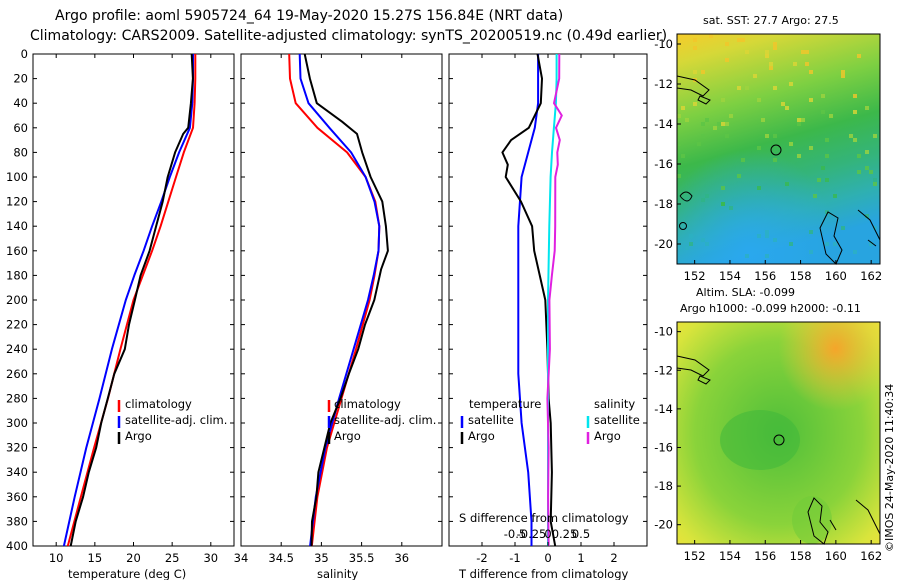  I want to click on difference-top-xtick-0-25: 0.25, so click(565, 534).